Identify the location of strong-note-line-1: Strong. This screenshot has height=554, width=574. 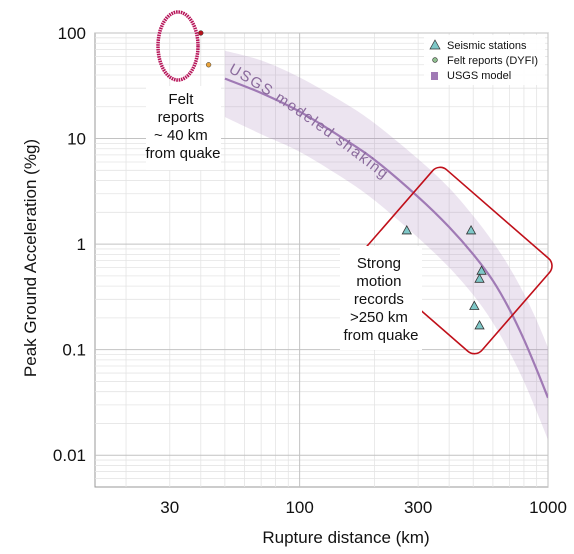
(379, 263).